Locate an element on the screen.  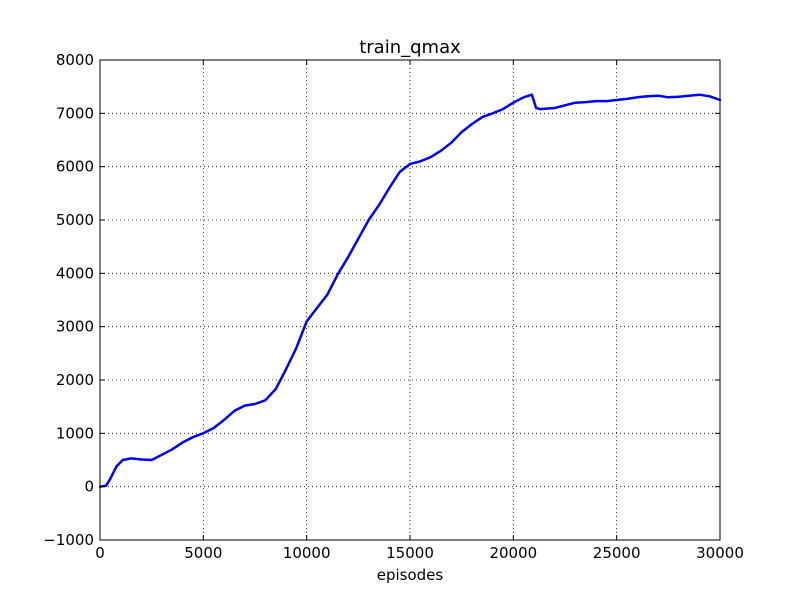
y-tick-label: 2000 is located at coordinates (75, 380).